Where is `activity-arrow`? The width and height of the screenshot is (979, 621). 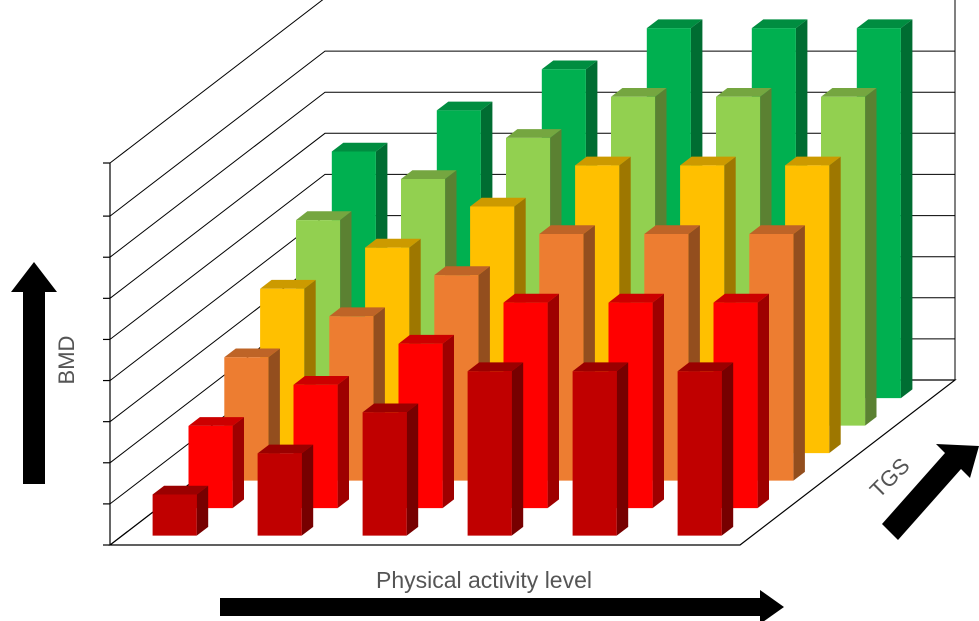
activity-arrow is located at coordinates (502, 605).